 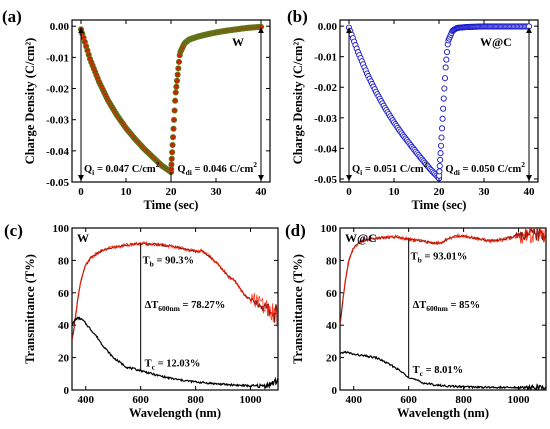 I want to click on y-tick-label: 20, so click(x=64, y=359).